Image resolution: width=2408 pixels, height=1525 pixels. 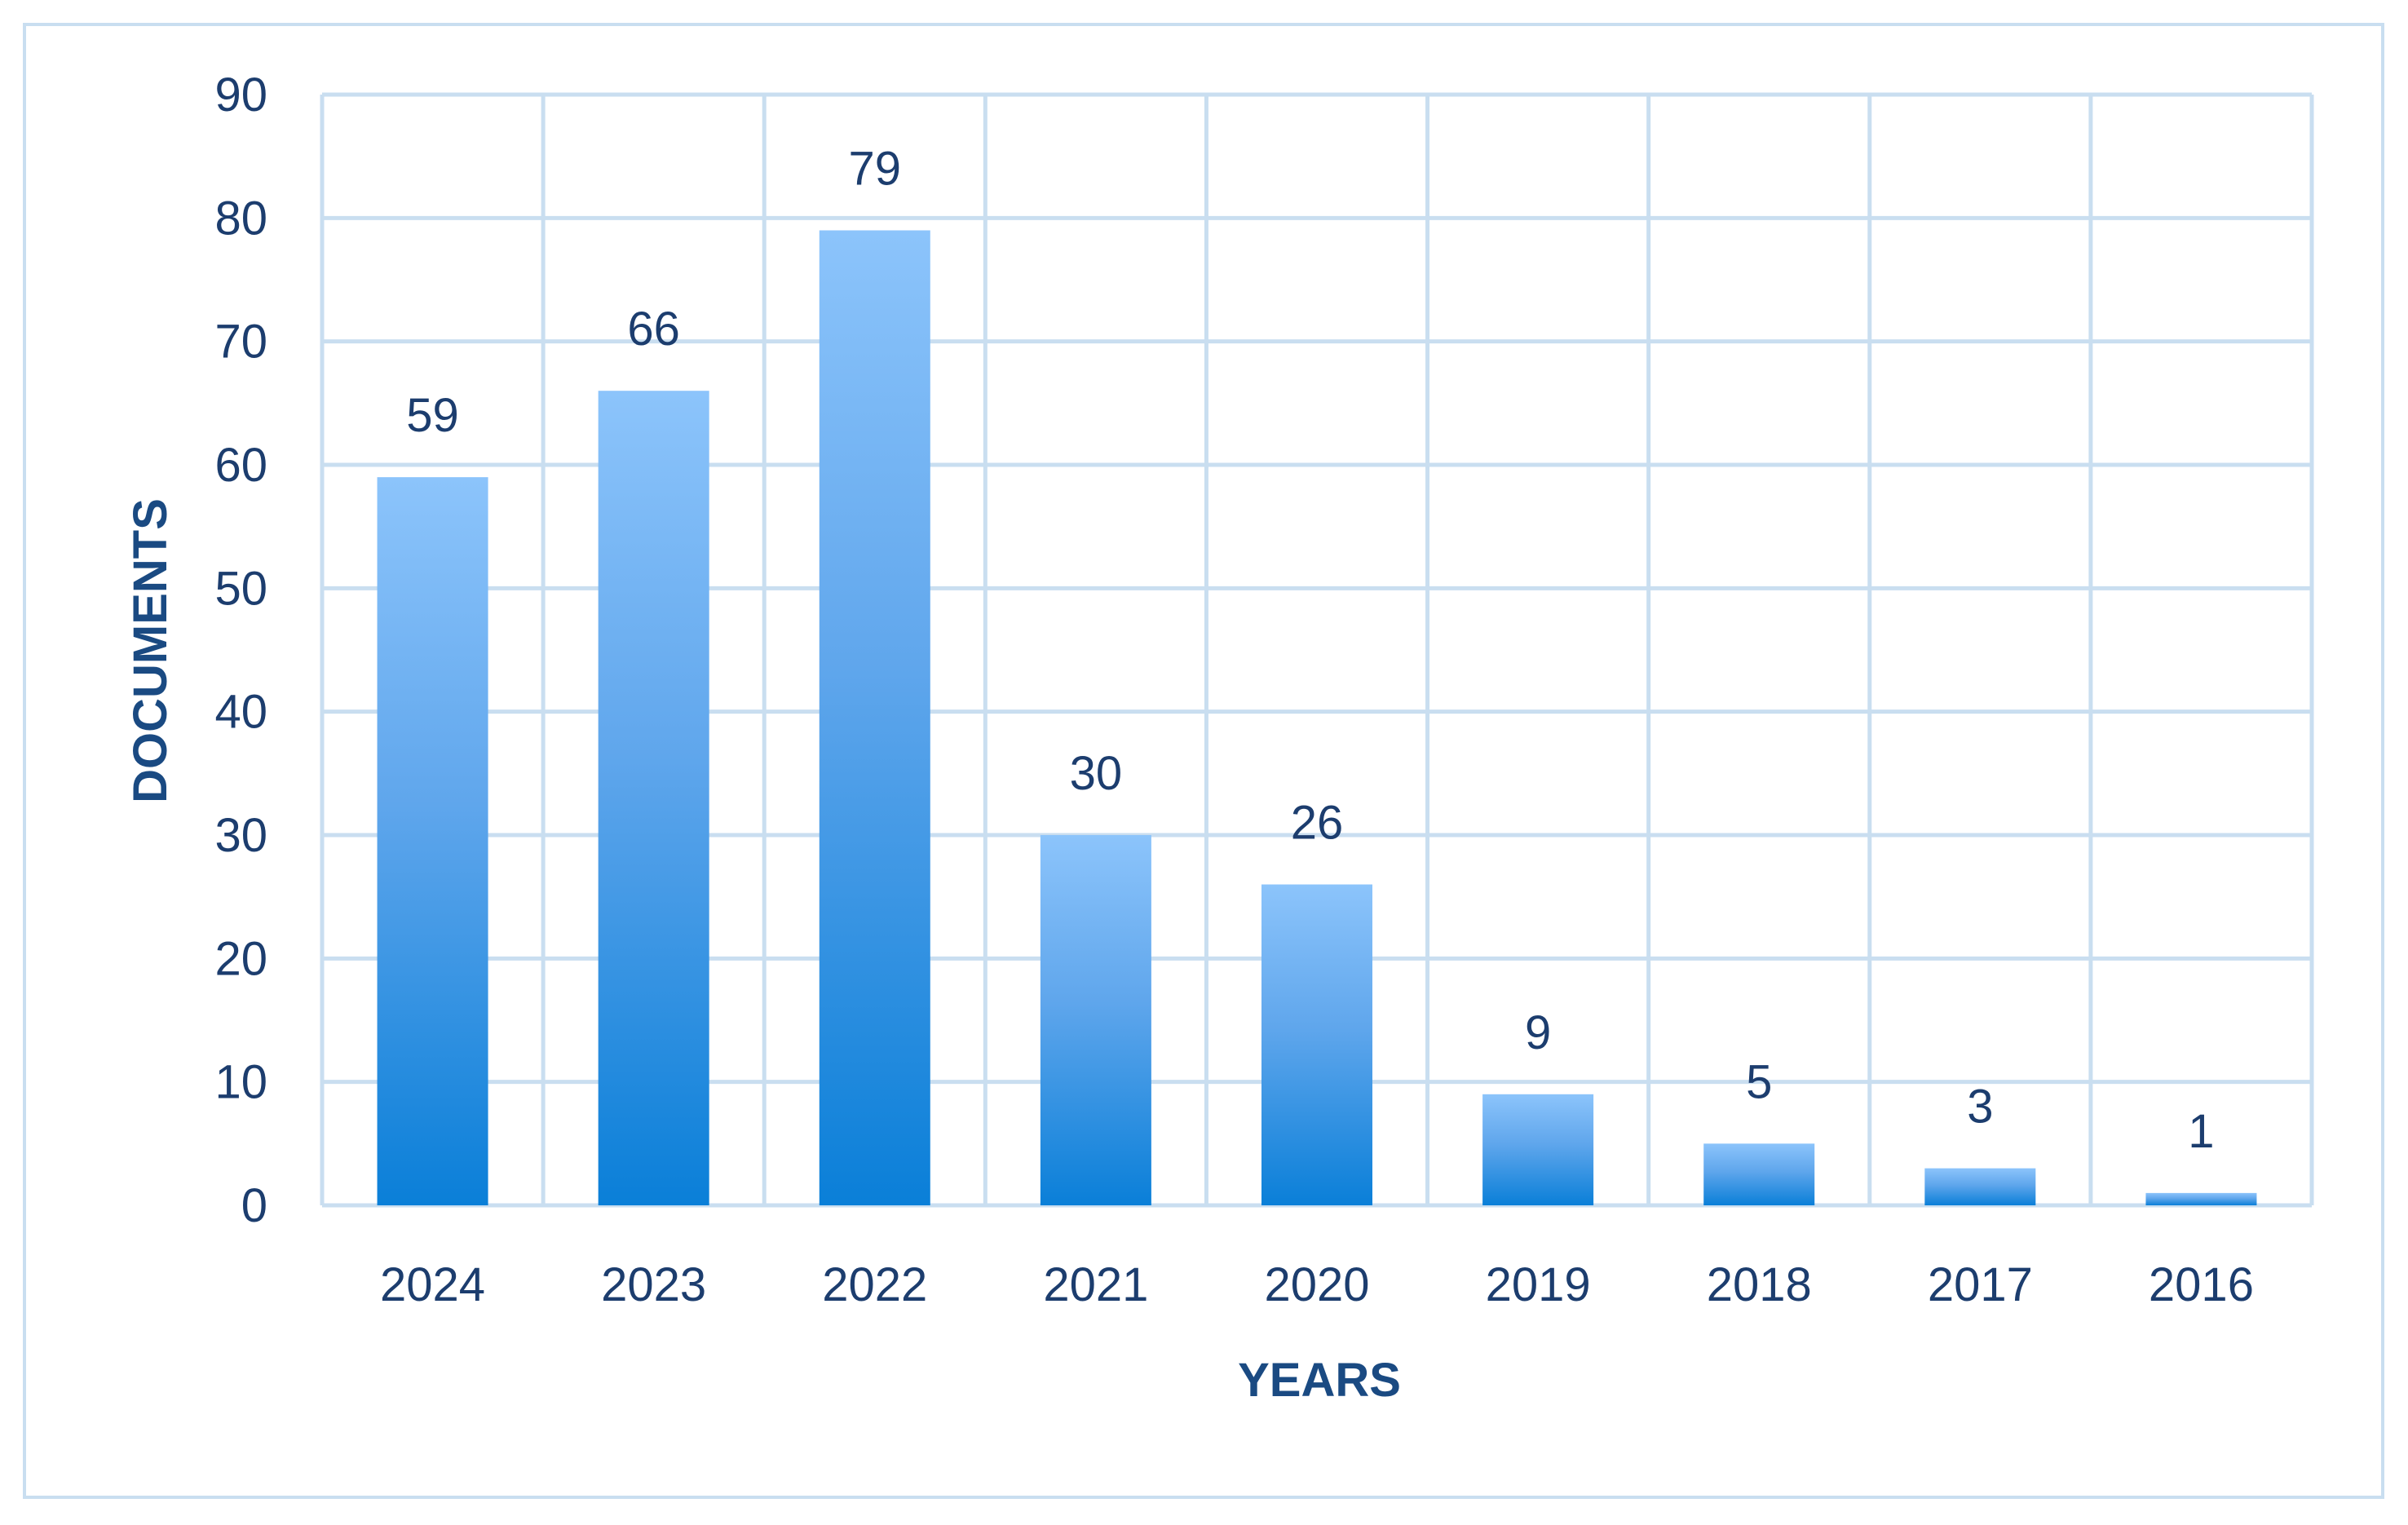 What do you see at coordinates (241, 1083) in the screenshot?
I see `y-tick-label-10: 10` at bounding box center [241, 1083].